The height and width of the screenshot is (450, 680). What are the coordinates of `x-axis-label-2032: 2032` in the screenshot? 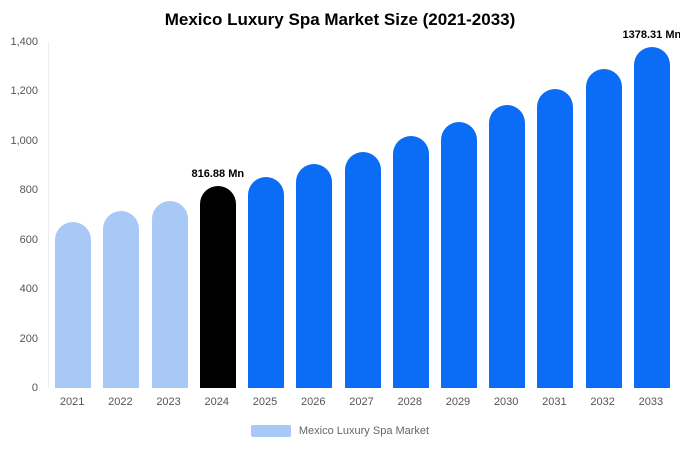 It's located at (602, 402).